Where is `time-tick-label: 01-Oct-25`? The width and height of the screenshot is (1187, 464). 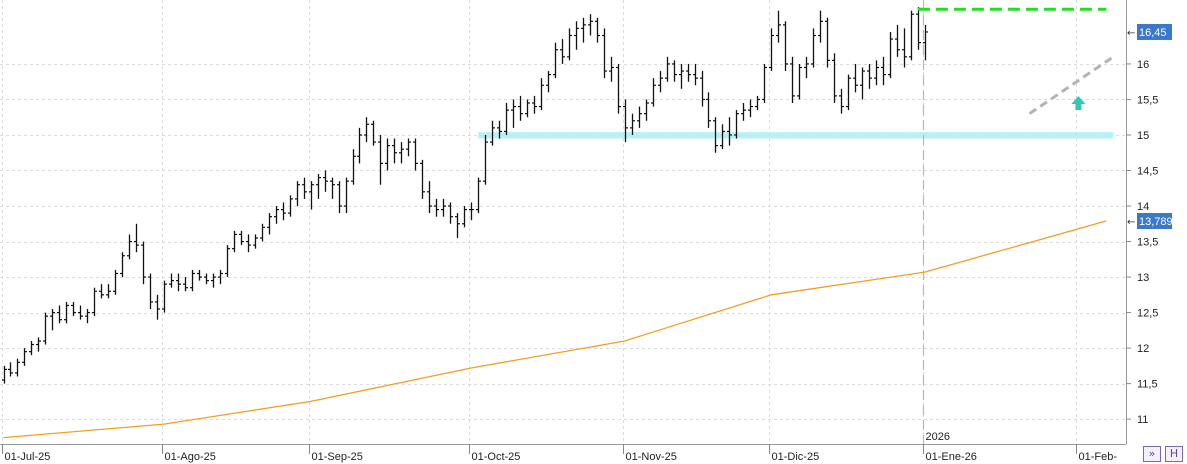 time-tick-label: 01-Oct-25 is located at coordinates (496, 457).